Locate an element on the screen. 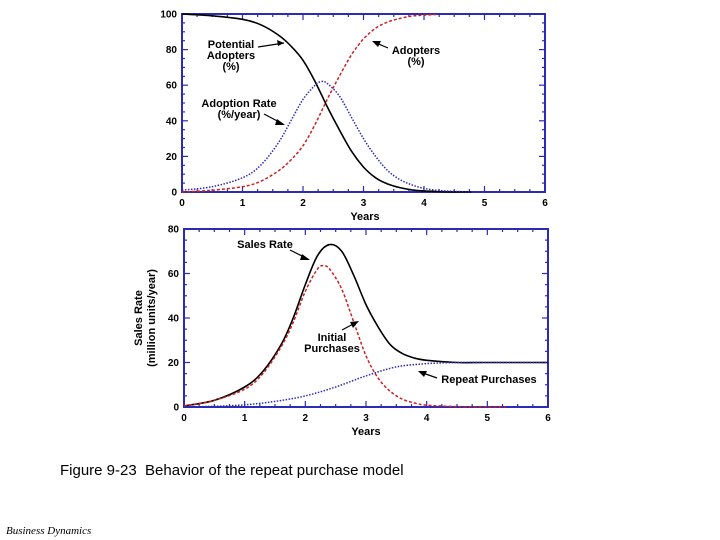 The image size is (720, 540). annotation-potential-adopters-line-1: Potential is located at coordinates (231, 45).